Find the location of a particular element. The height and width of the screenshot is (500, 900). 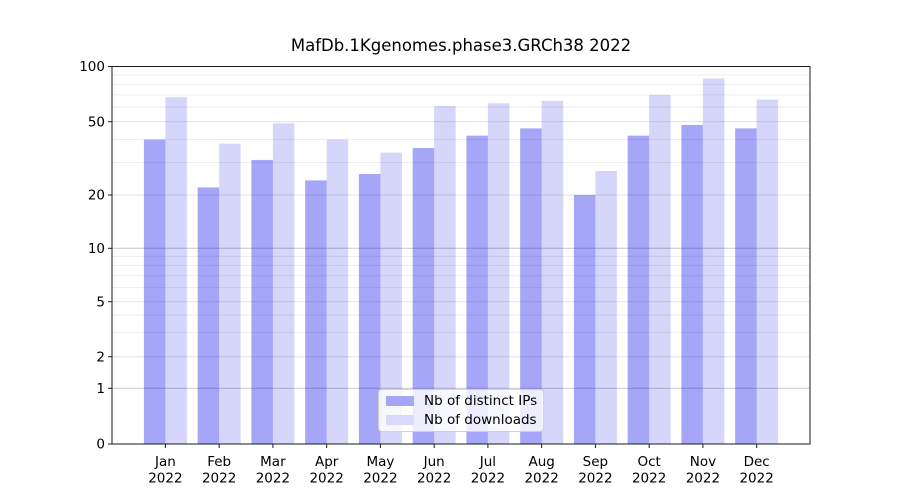

y-tick-label: 50 is located at coordinates (96, 122).